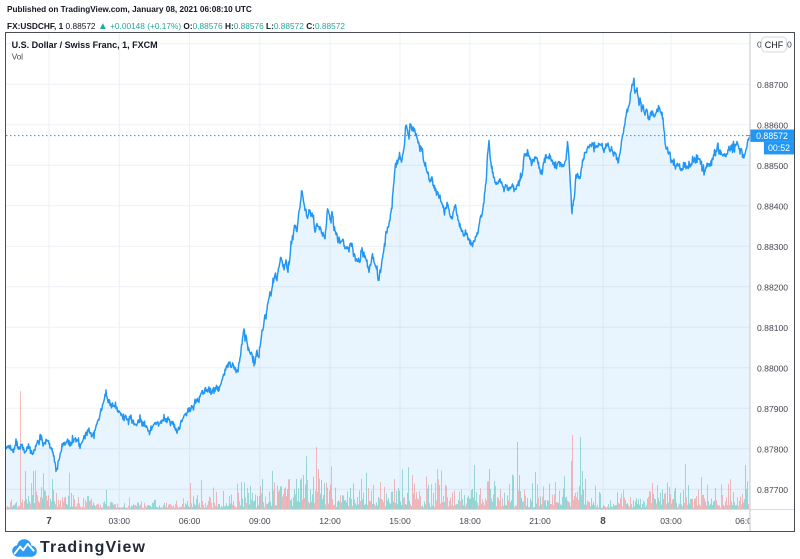 This screenshot has width=800, height=559. Describe the element at coordinates (540, 521) in the screenshot. I see `svg-text: 21:00` at that location.